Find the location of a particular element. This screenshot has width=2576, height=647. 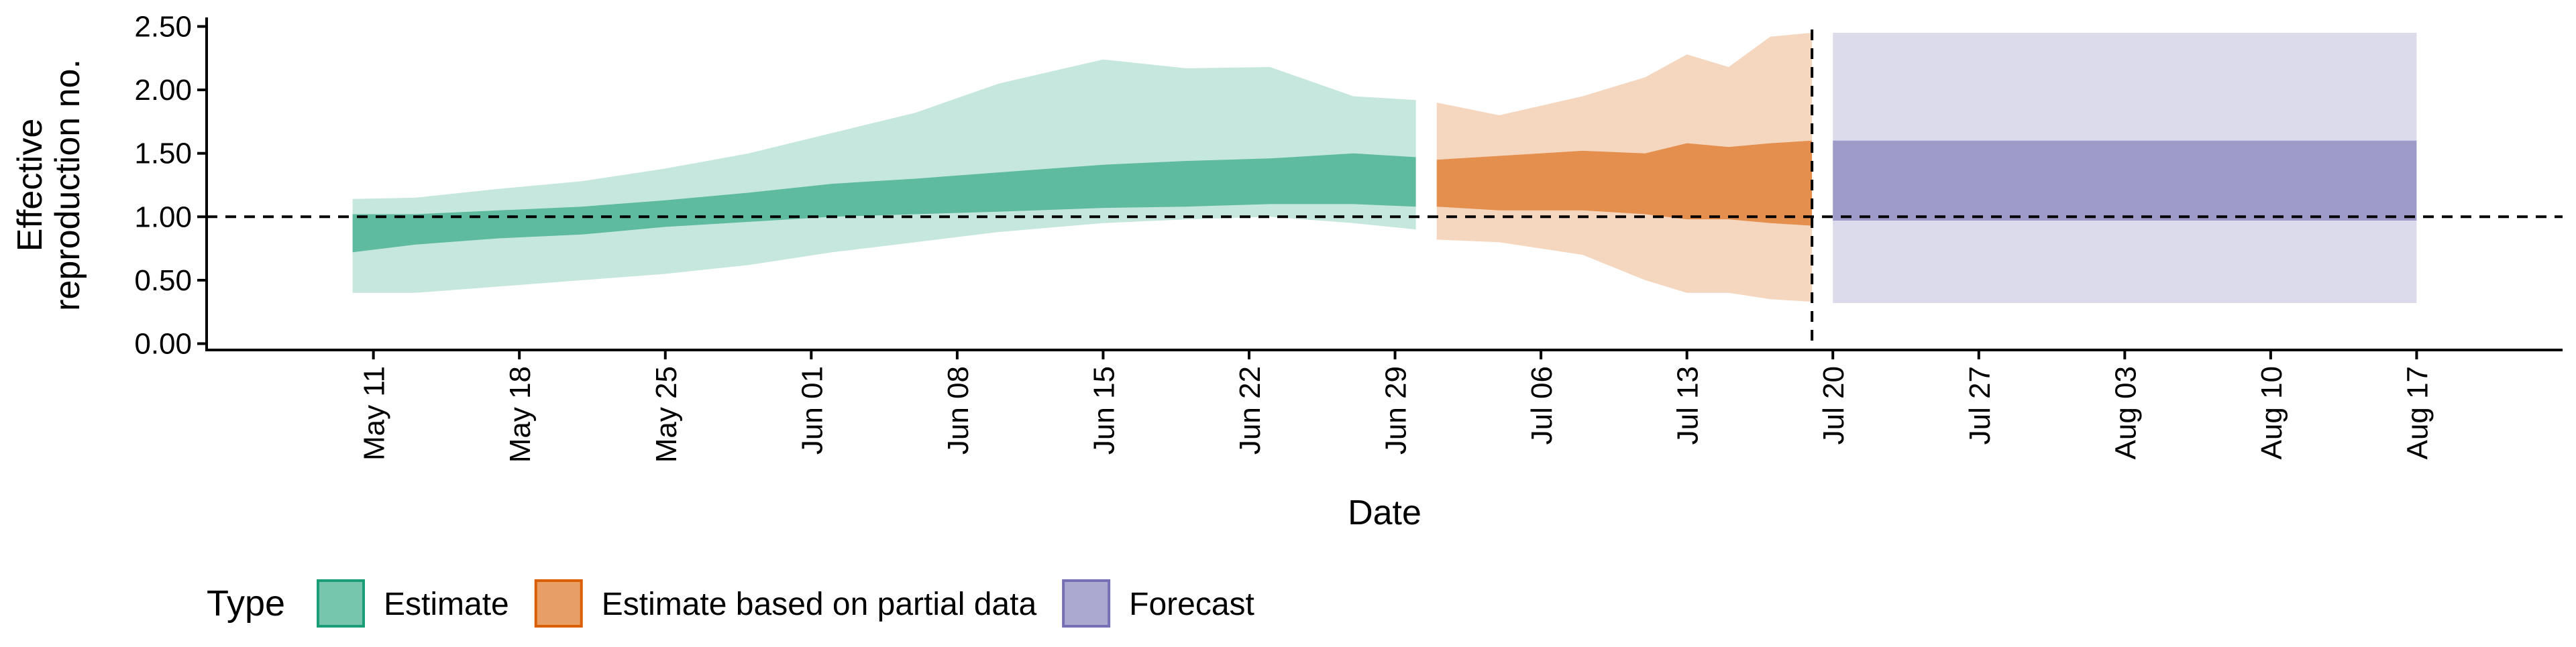

y-tick-label-4: 2.00 is located at coordinates (163, 90).